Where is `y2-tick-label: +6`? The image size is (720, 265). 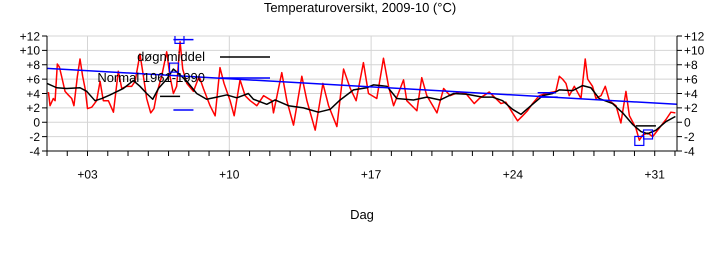
y2-tick-label: +6 is located at coordinates (691, 79).